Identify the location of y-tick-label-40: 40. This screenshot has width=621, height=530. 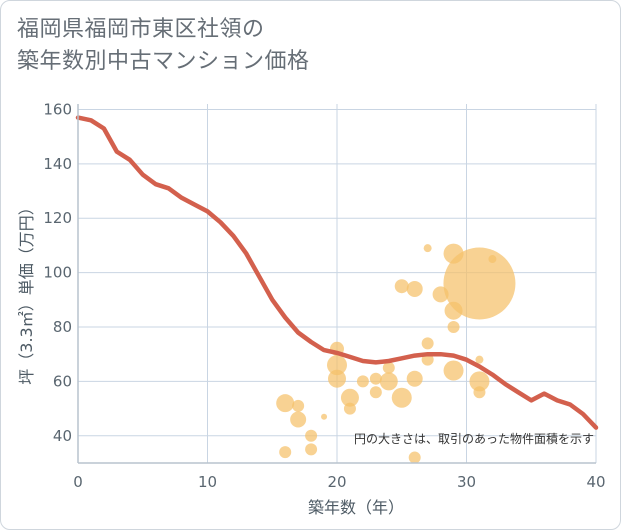
(62, 436).